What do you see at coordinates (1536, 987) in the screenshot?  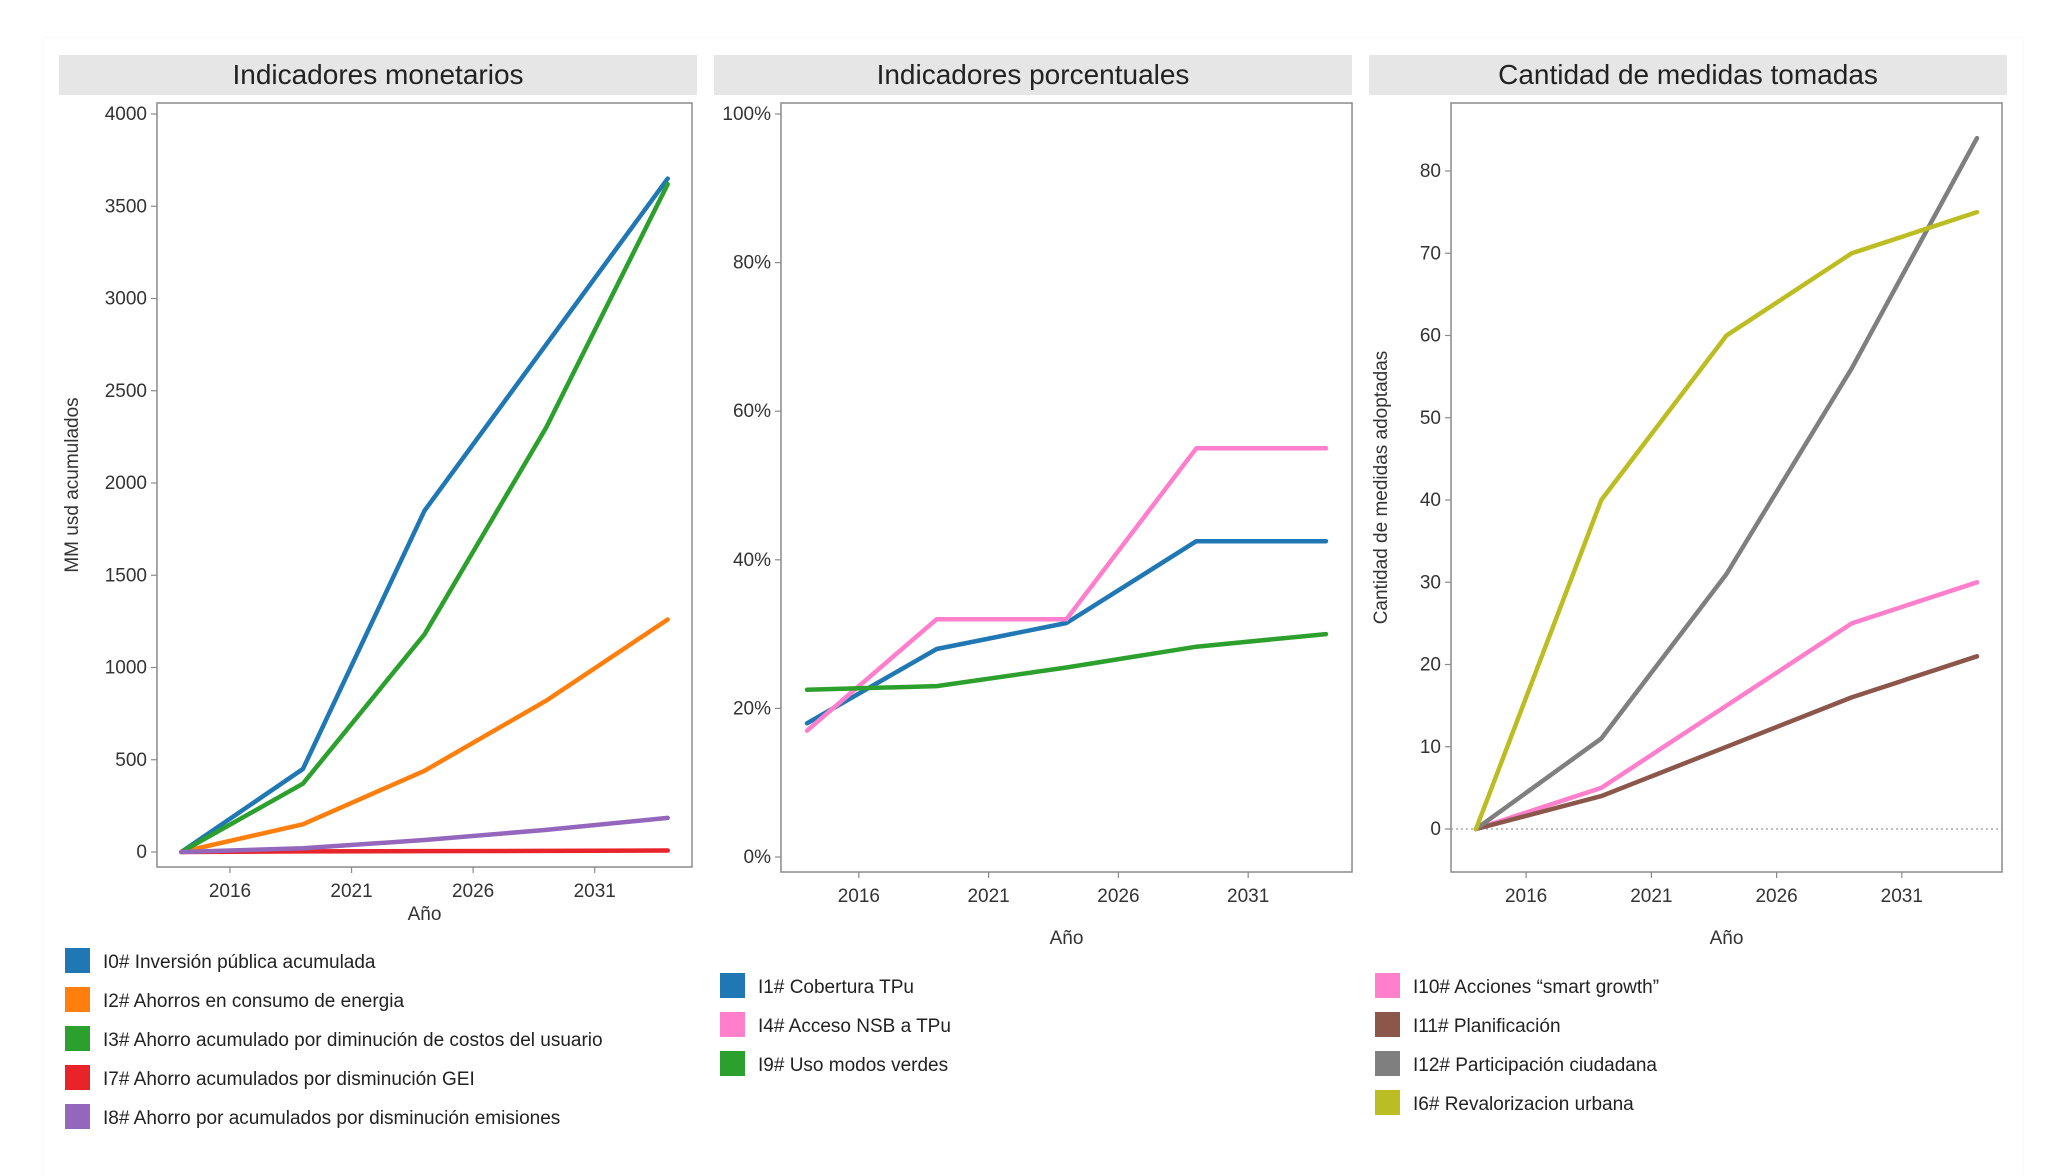 I see `legend-label: I10# Acciones “smart growth”` at bounding box center [1536, 987].